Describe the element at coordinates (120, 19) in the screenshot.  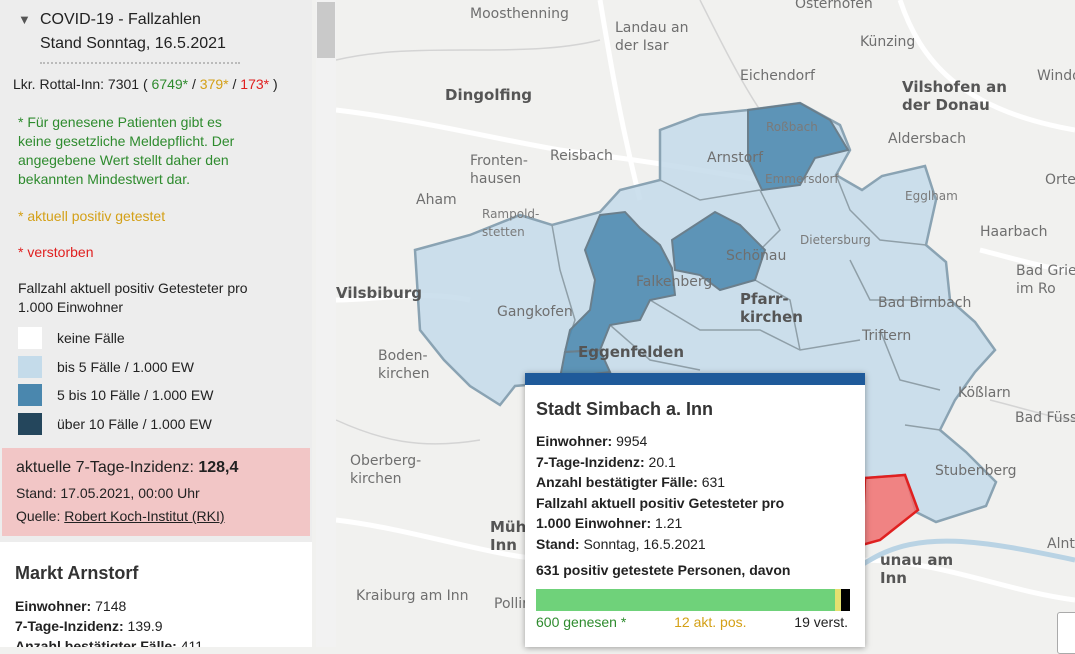
I see `title: COVID-19 - Fallzahlen` at that location.